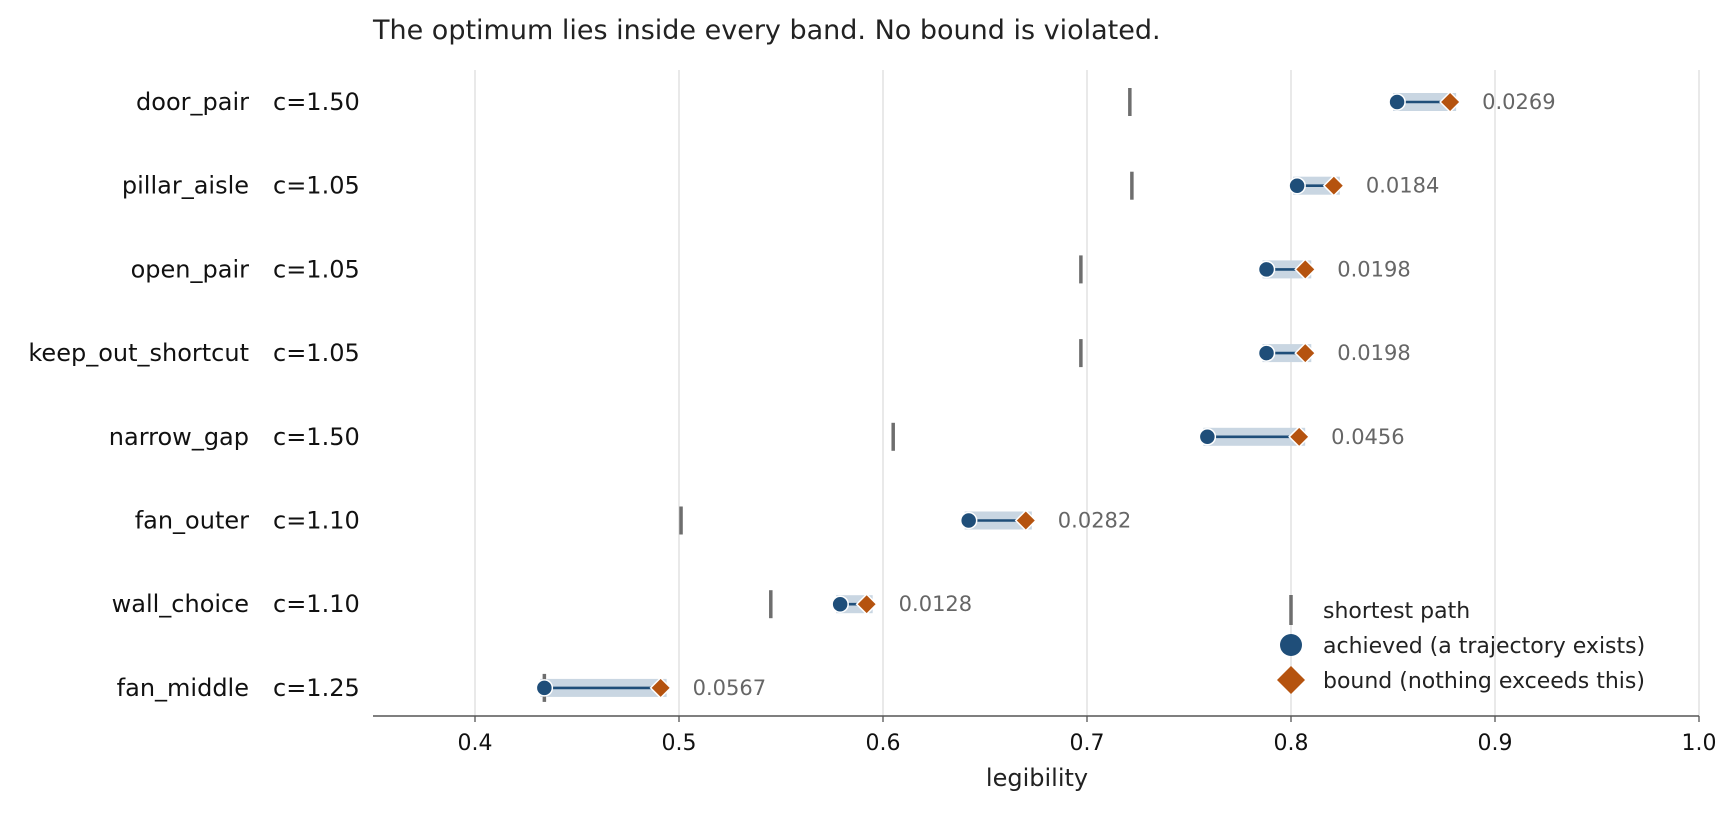 The height and width of the screenshot is (813, 1736). Describe the element at coordinates (544, 688) in the screenshot. I see `achieved-point-fan_middle` at that location.